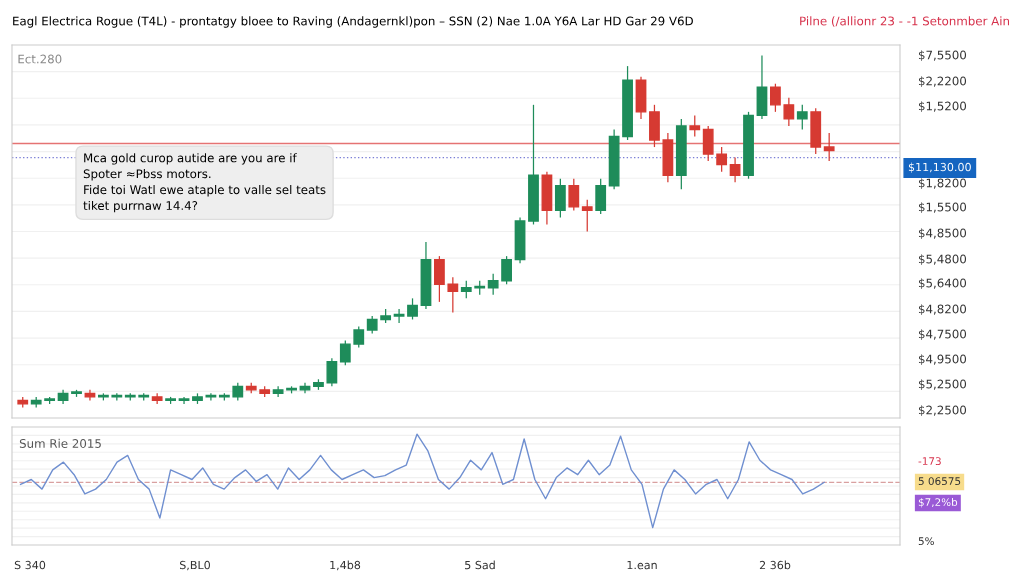  I want to click on chart-title: Sum Rie 2015, so click(60, 443).